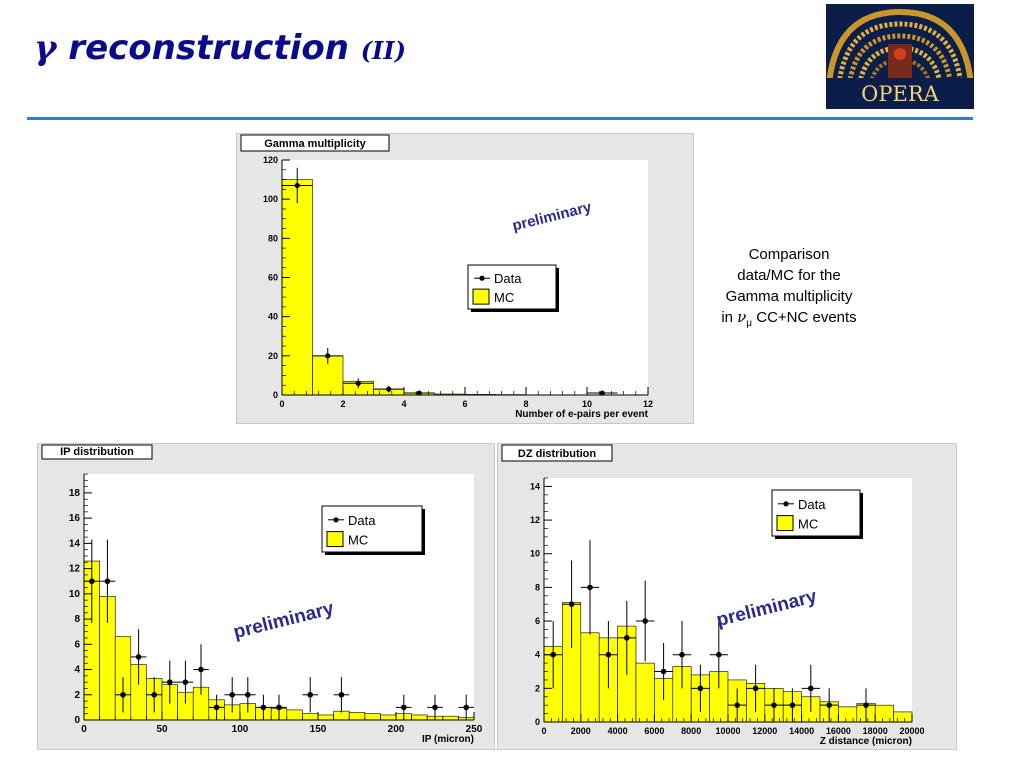  I want to click on y-tick-label: 18, so click(75, 493).